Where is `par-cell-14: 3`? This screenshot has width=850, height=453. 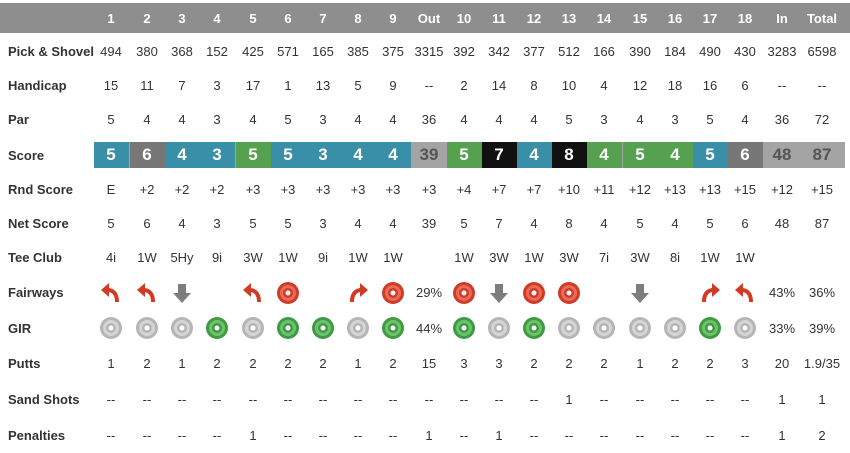
par-cell-14: 3 is located at coordinates (604, 119).